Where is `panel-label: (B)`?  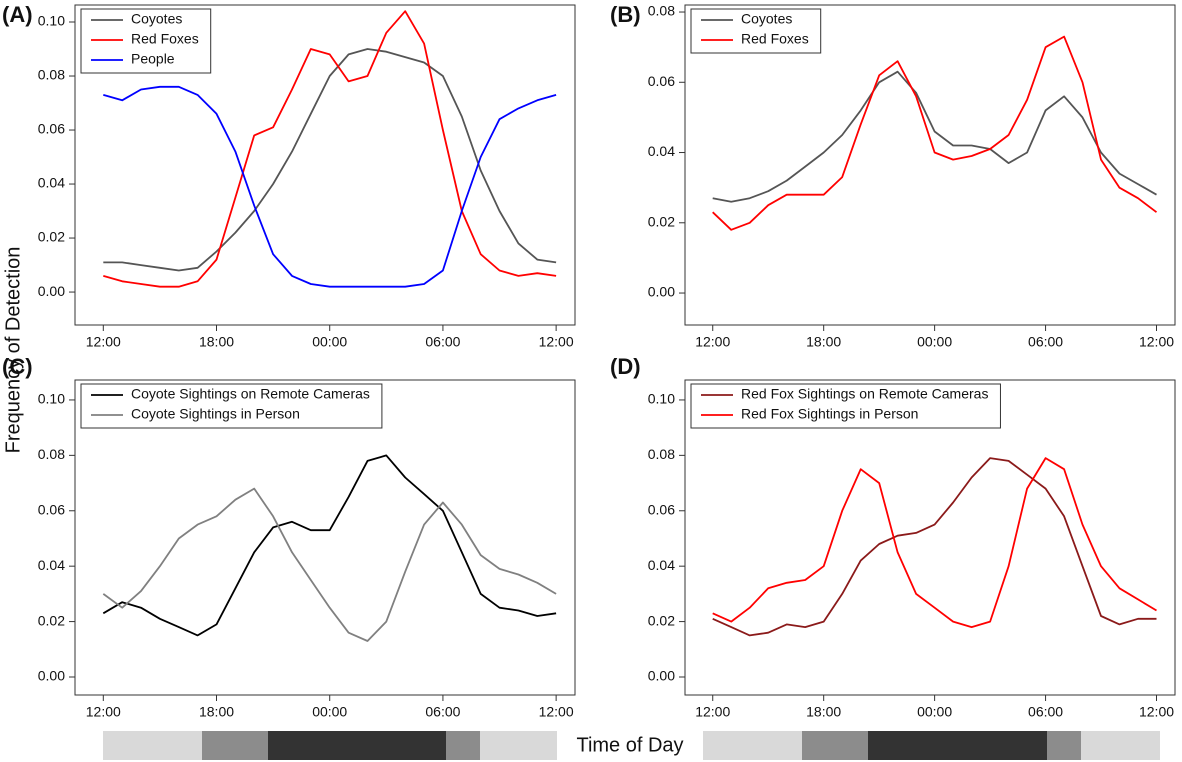
panel-label: (B) is located at coordinates (625, 14).